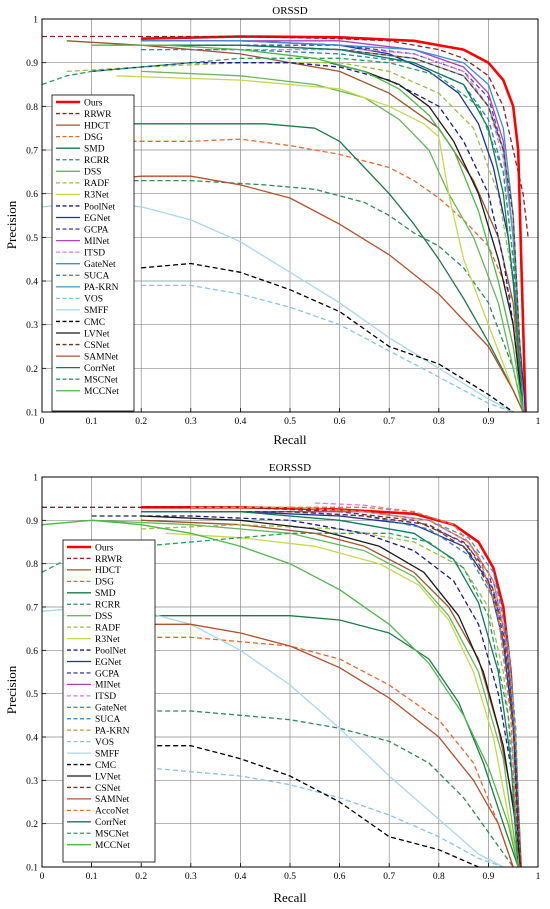  I want to click on x-tick-label: 1, so click(538, 422).